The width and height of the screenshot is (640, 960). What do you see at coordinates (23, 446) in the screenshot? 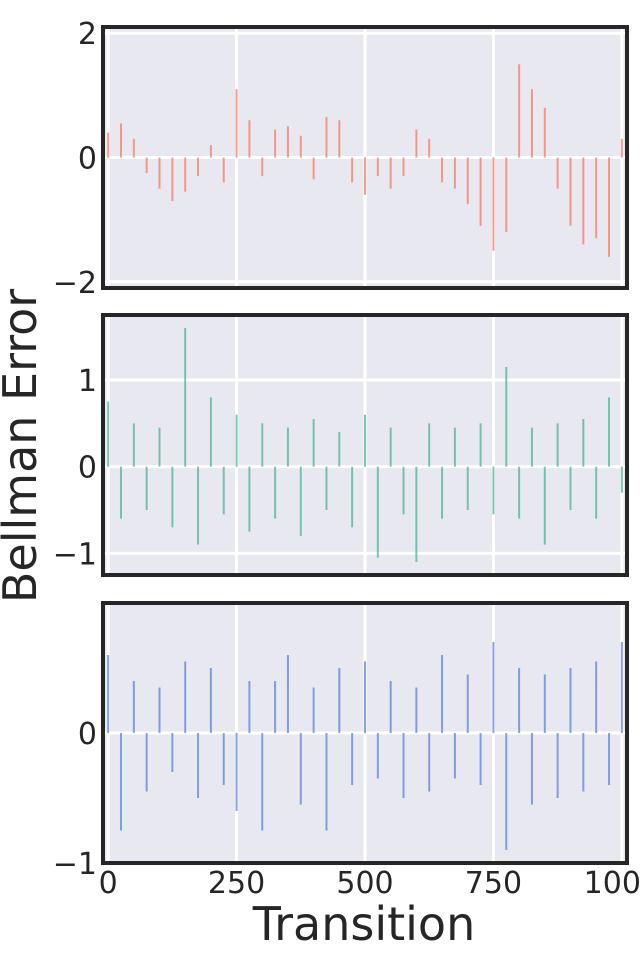
I see `y-axis-title: Bellman Error` at bounding box center [23, 446].